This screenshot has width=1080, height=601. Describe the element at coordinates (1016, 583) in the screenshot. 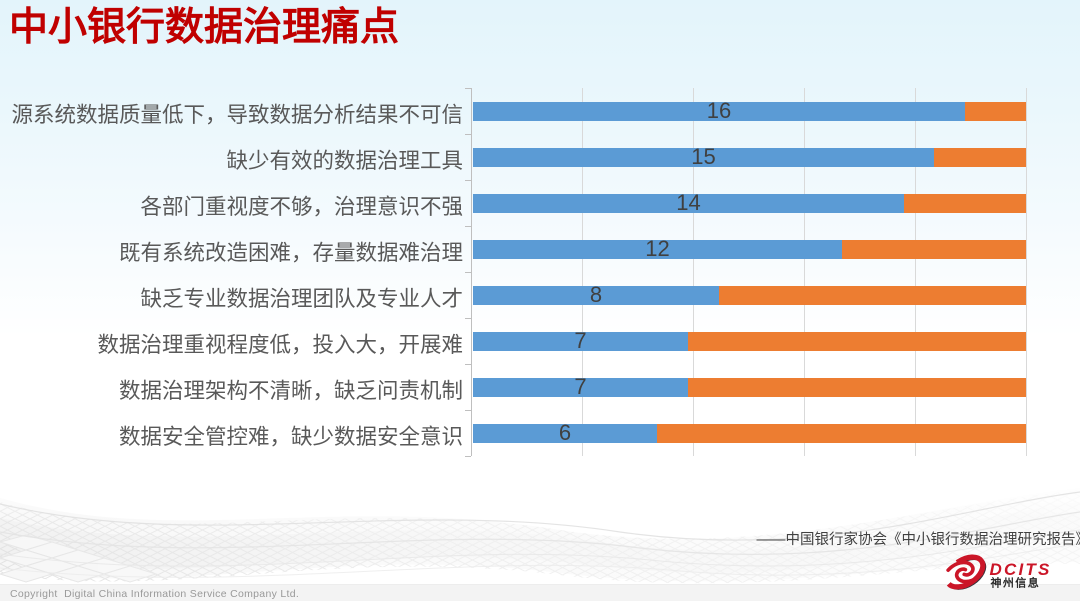

I see `svg-text: 神州信息` at that location.